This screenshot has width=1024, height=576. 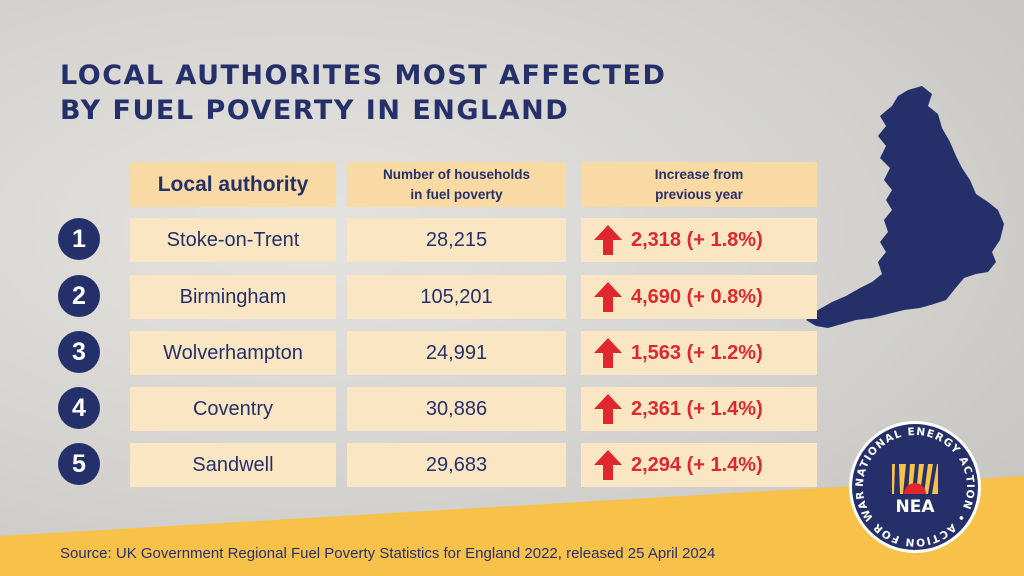 I want to click on increase-cell: 2,318 (+ 1.8%), so click(x=699, y=240).